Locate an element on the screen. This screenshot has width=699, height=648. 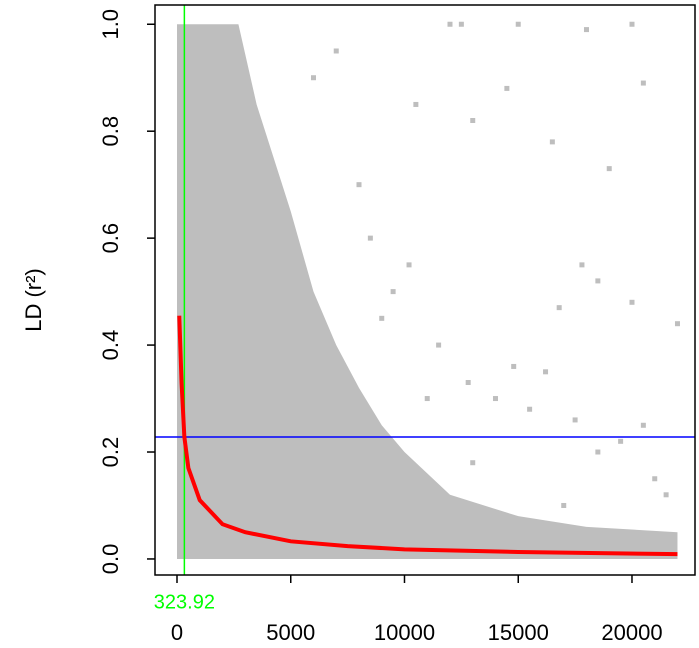
y-tick-label: 0.6 is located at coordinates (110, 238).